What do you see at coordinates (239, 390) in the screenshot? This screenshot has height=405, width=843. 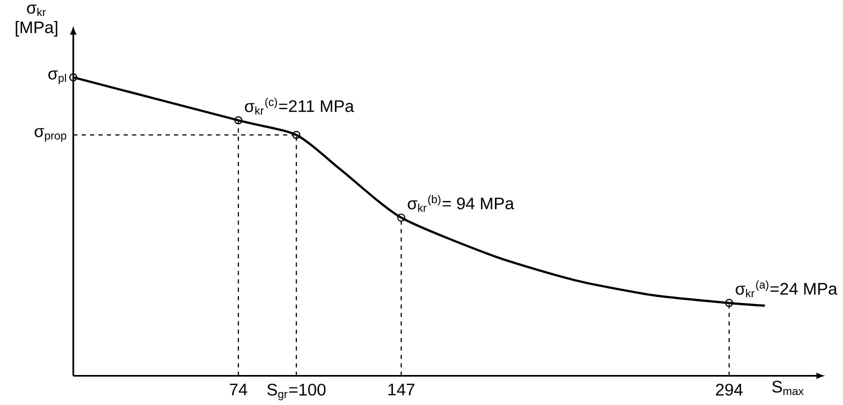 I see `x-tick-label: 74` at bounding box center [239, 390].